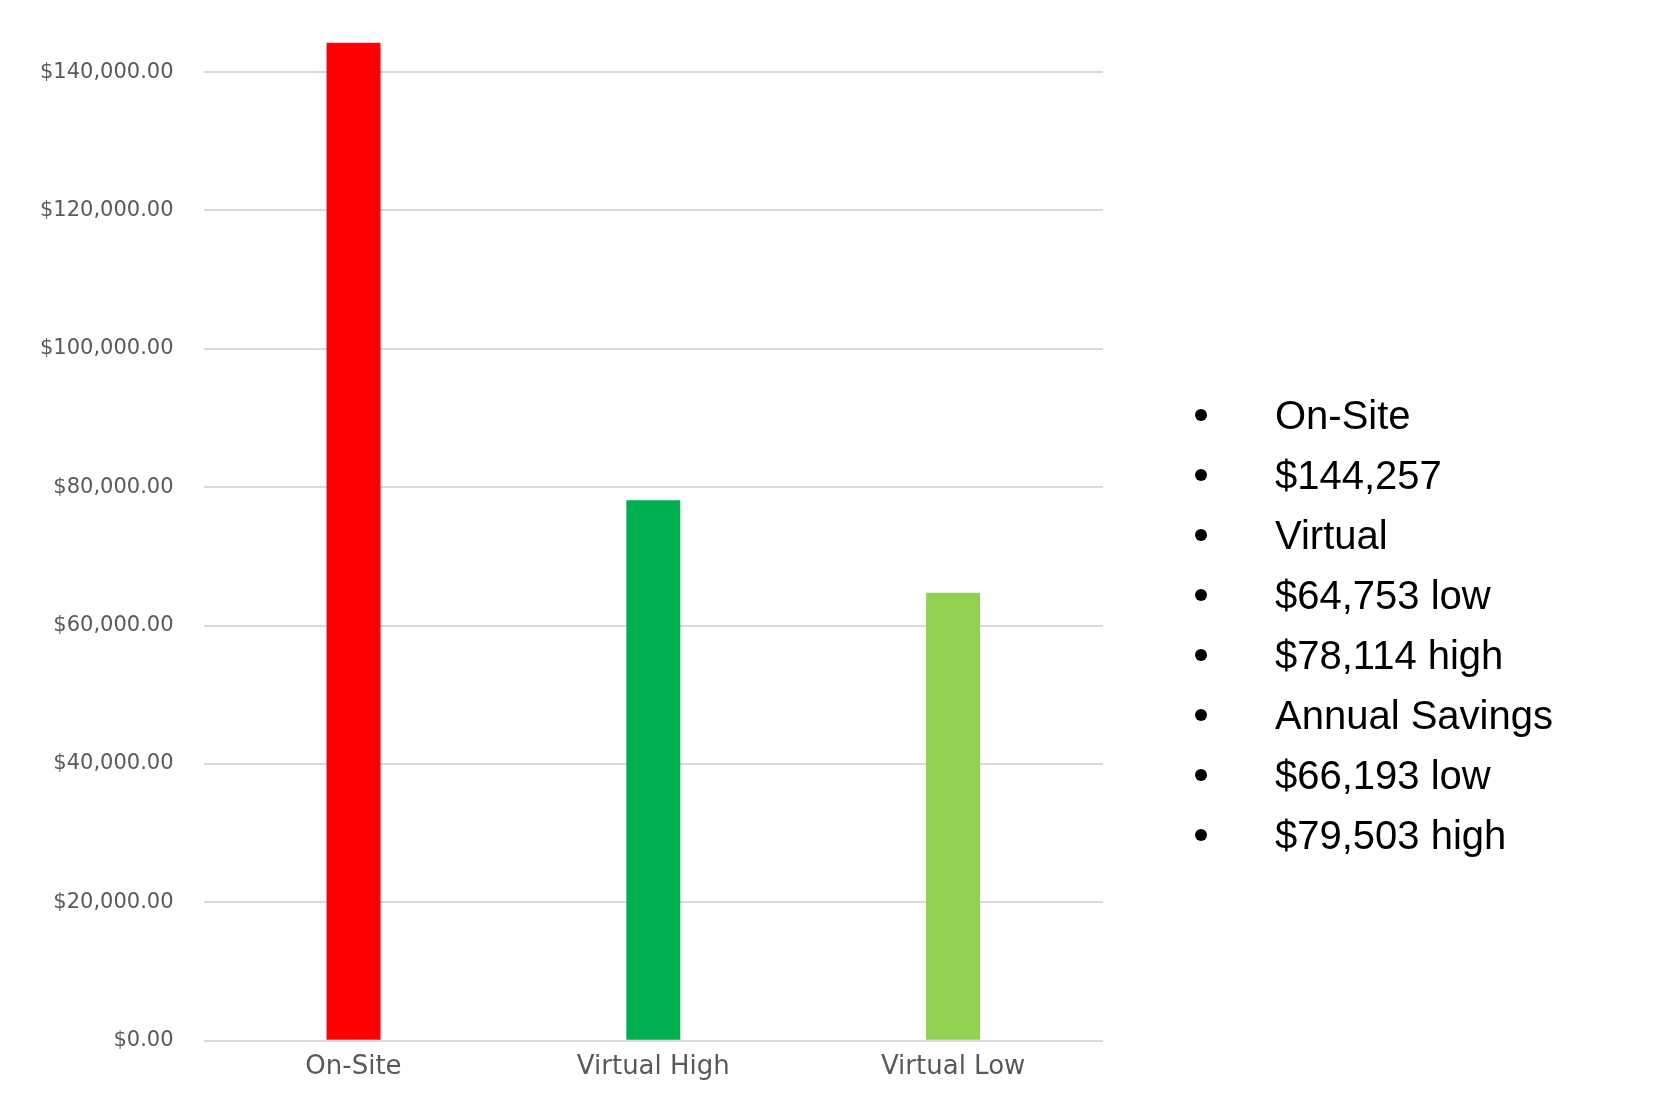 The image size is (1678, 1096). What do you see at coordinates (1331, 535) in the screenshot?
I see `text: Virtual` at bounding box center [1331, 535].